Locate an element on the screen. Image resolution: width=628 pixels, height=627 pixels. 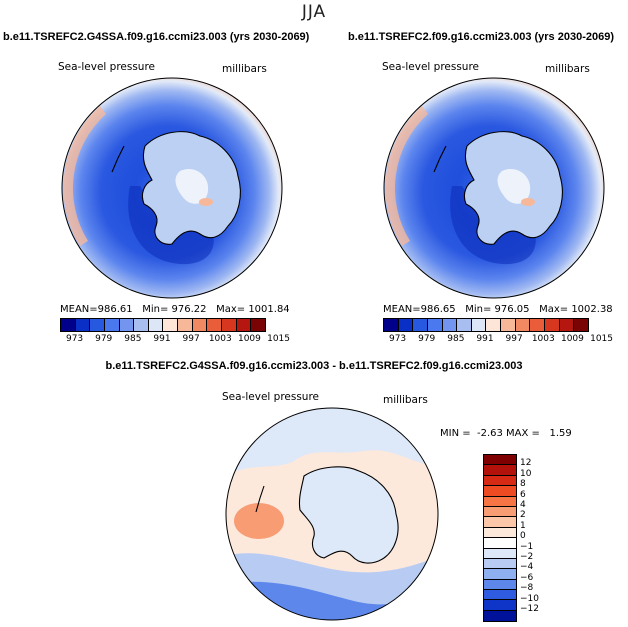
diff-colorbar-tick-label: 12 is located at coordinates (526, 463).